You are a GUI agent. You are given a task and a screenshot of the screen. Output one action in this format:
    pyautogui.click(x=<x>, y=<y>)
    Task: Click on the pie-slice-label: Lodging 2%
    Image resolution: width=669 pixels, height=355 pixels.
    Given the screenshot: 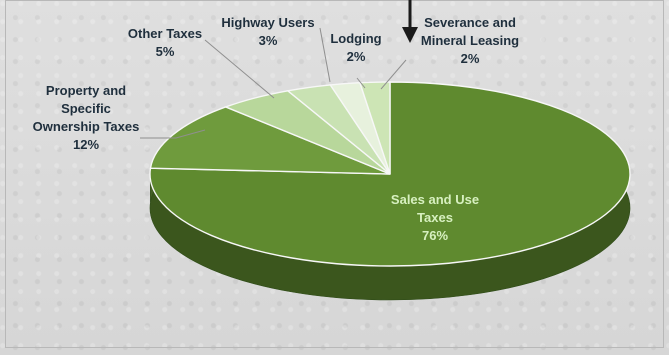 What is the action you would take?
    pyautogui.click(x=355, y=47)
    